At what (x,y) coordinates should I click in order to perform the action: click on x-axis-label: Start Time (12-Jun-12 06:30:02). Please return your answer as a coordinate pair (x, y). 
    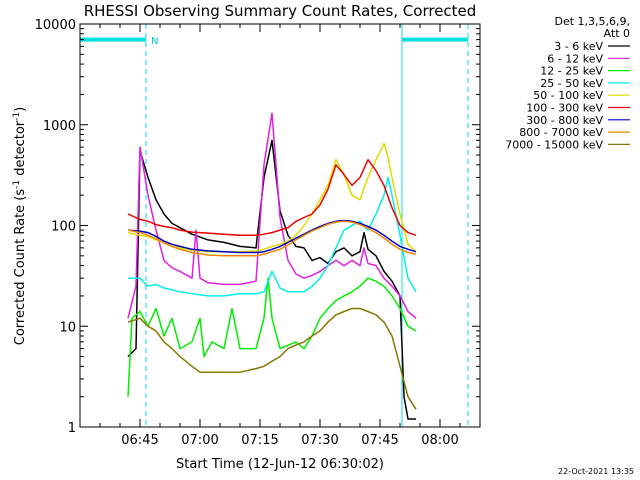
    Looking at the image, I should click on (280, 464).